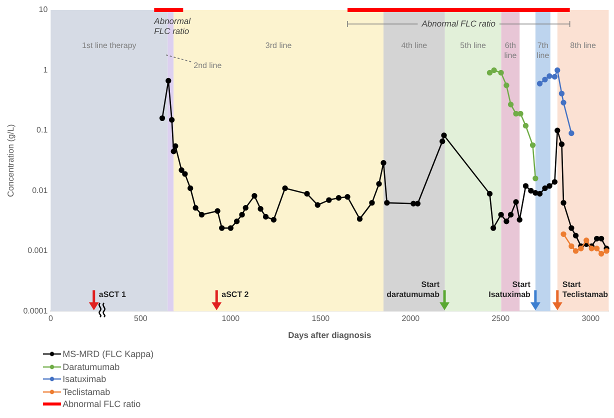 The width and height of the screenshot is (614, 418). Describe the element at coordinates (208, 65) in the screenshot. I see `band-label: 2nd line` at that location.